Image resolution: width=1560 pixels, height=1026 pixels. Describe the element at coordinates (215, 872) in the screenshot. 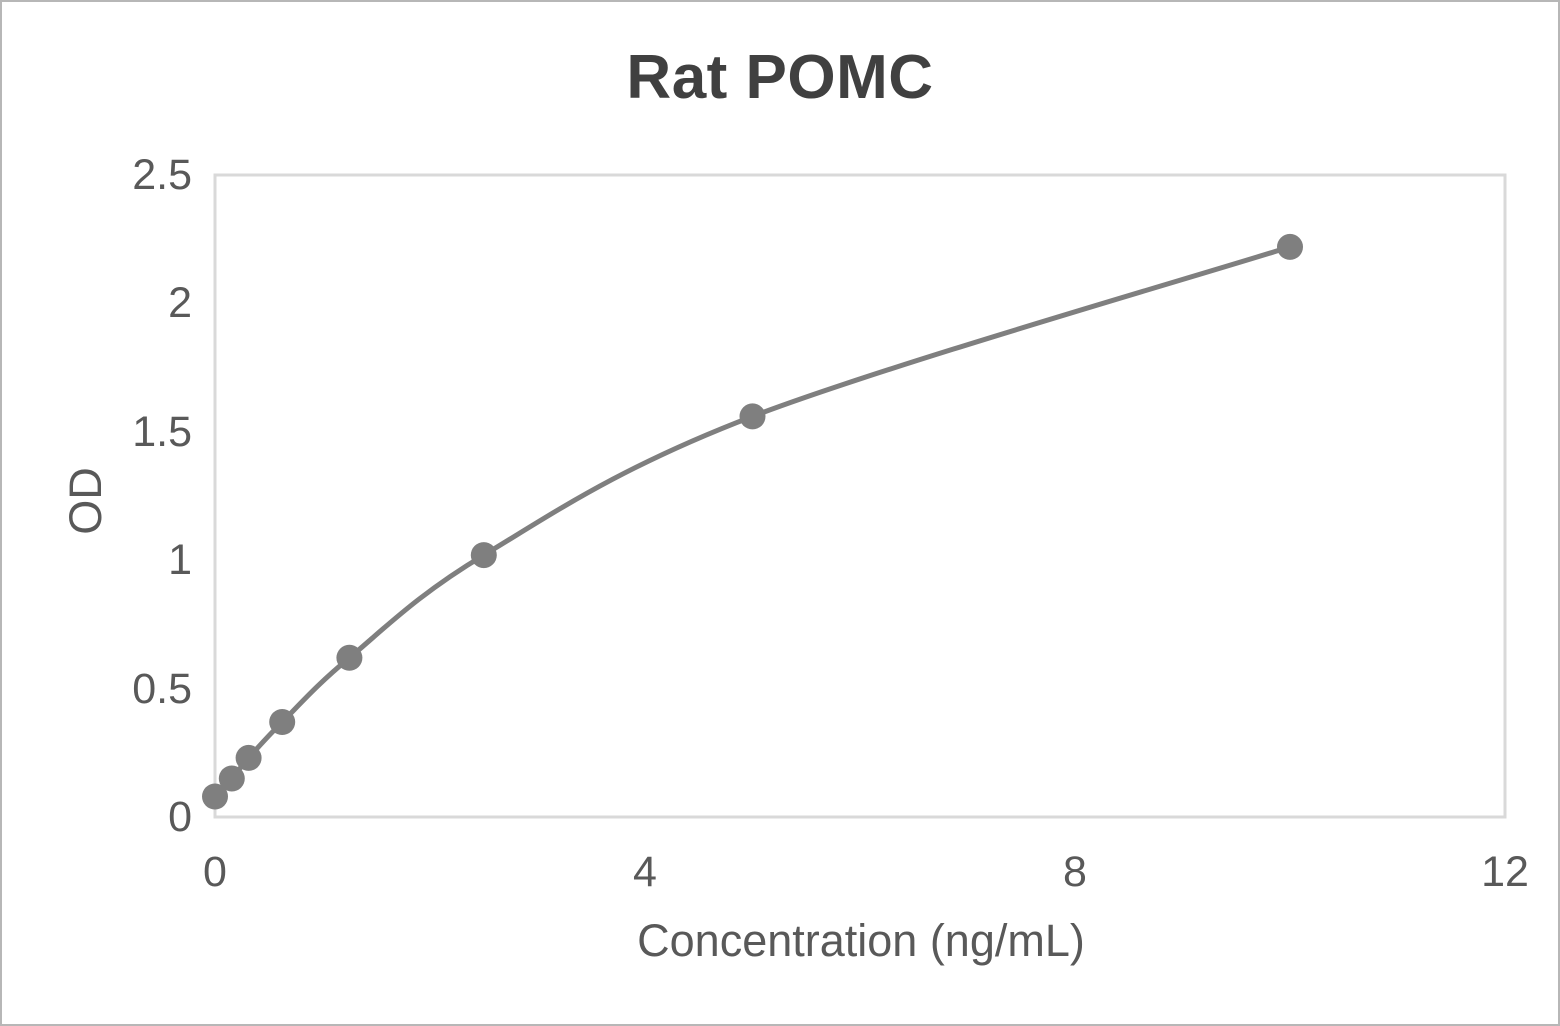

I see `x-tick-label: 0` at that location.